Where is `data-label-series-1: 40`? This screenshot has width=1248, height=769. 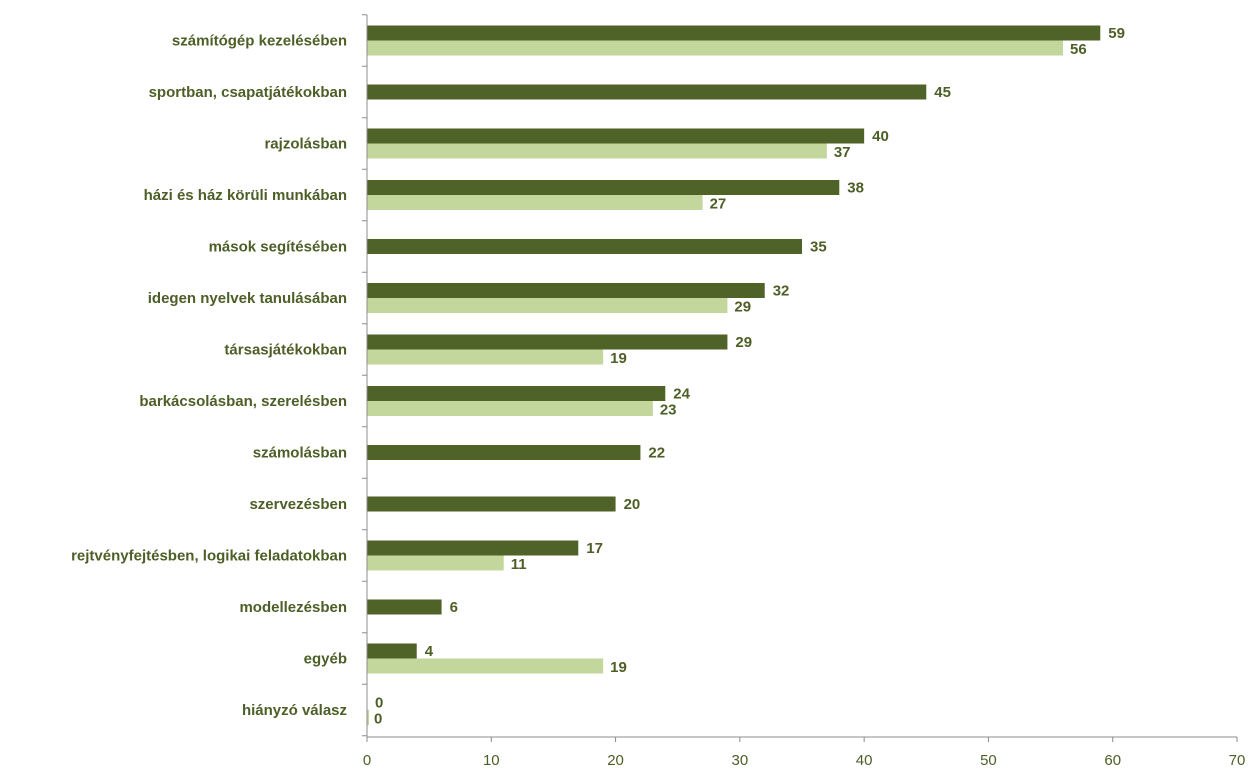
data-label-series-1: 40 is located at coordinates (880, 136).